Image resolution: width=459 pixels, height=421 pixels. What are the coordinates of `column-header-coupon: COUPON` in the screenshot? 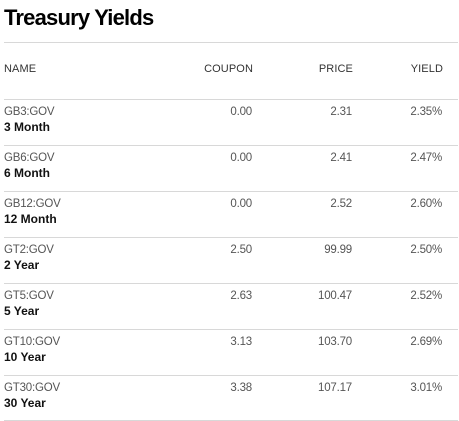 It's located at (228, 69).